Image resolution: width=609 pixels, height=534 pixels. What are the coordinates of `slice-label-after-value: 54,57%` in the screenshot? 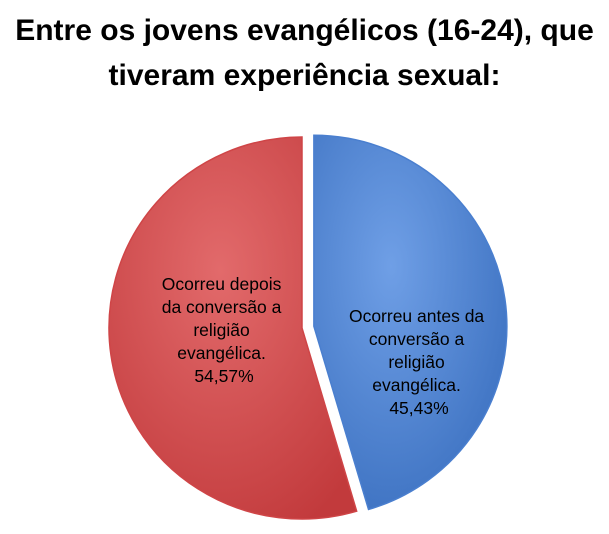 It's located at (223, 376).